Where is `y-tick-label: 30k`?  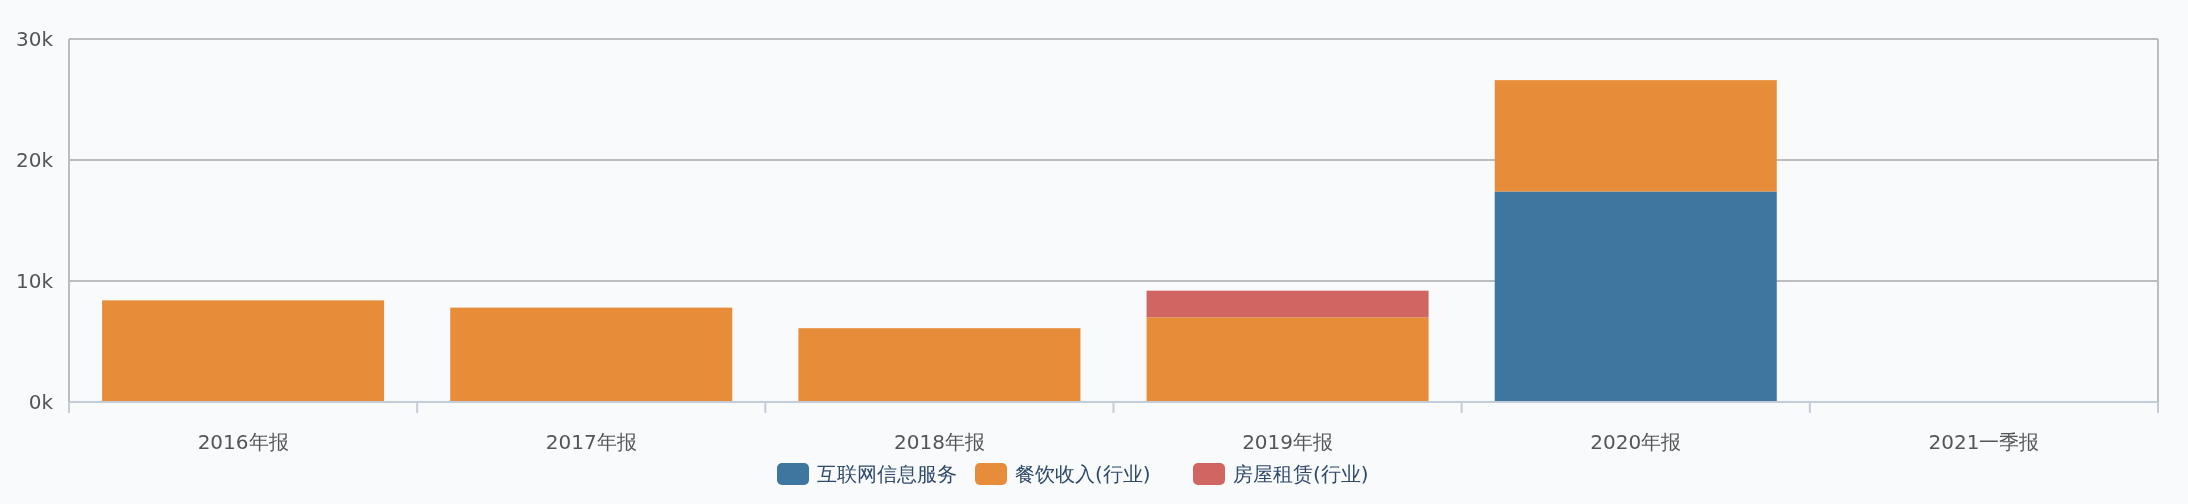
y-tick-label: 30k is located at coordinates (34, 39).